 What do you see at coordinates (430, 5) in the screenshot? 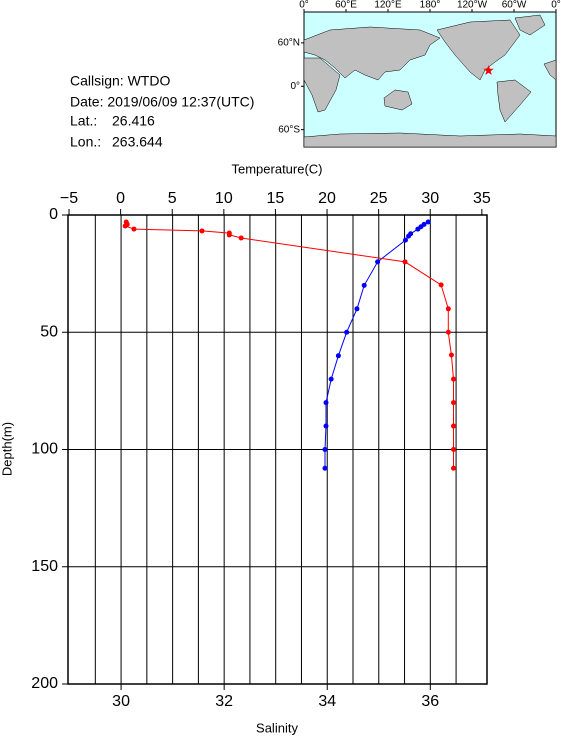
I see `map-x-tick-label: 180°` at bounding box center [430, 5].